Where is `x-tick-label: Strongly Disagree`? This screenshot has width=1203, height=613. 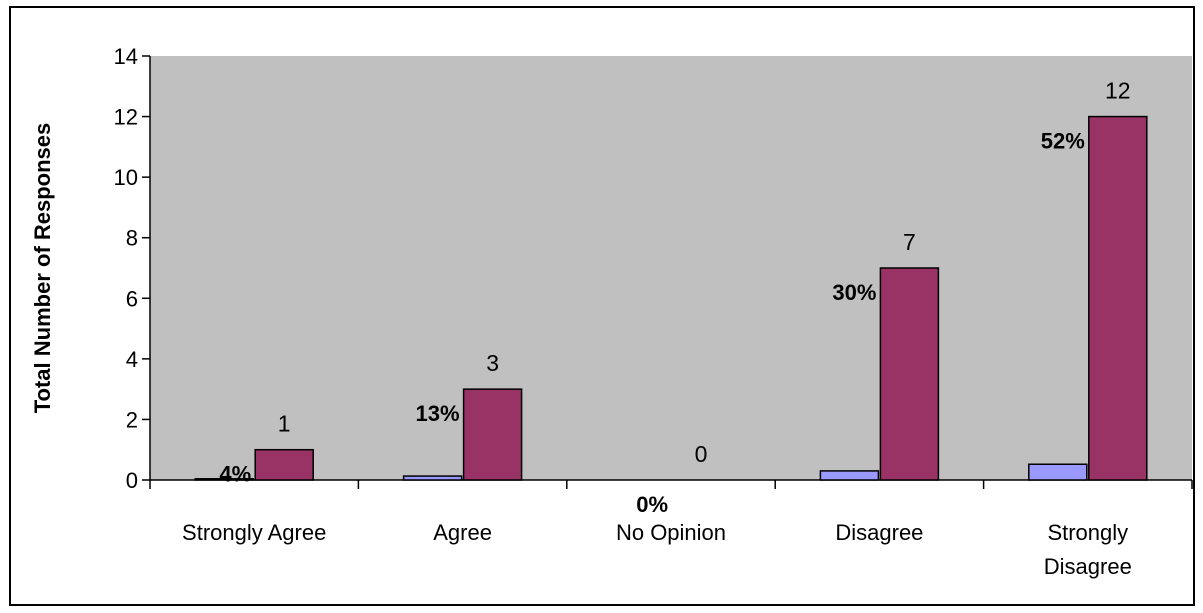 x-tick-label: Strongly Disagree is located at coordinates (1088, 549).